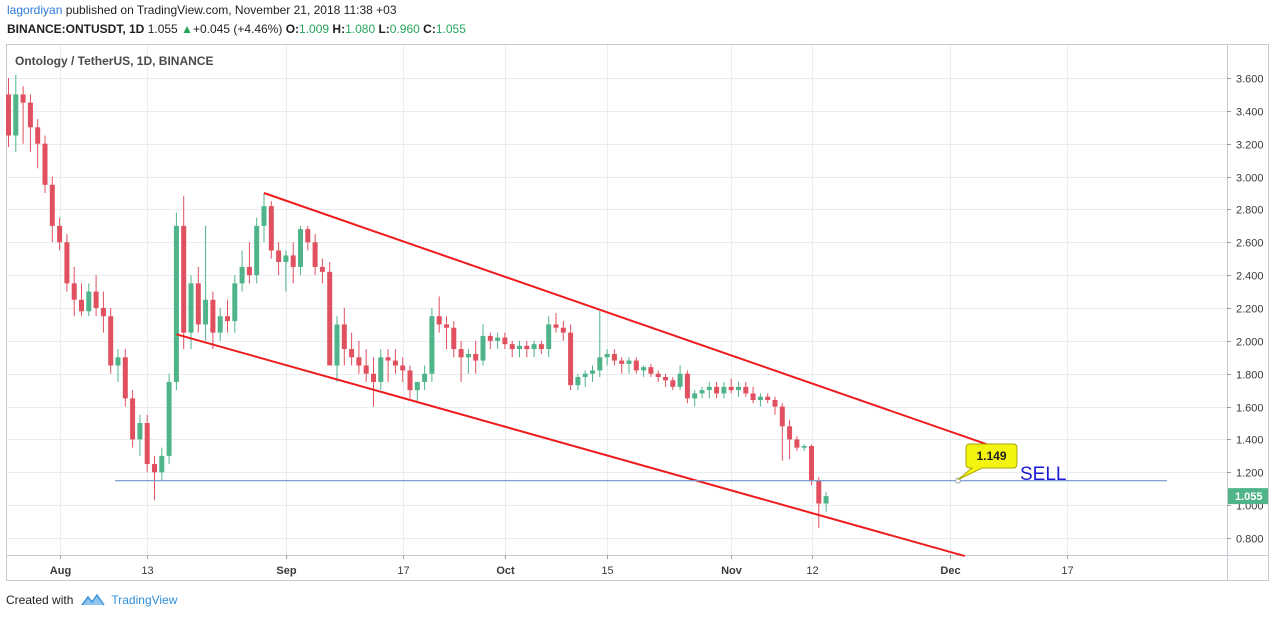  What do you see at coordinates (1043, 474) in the screenshot?
I see `sell-label: SELL` at bounding box center [1043, 474].